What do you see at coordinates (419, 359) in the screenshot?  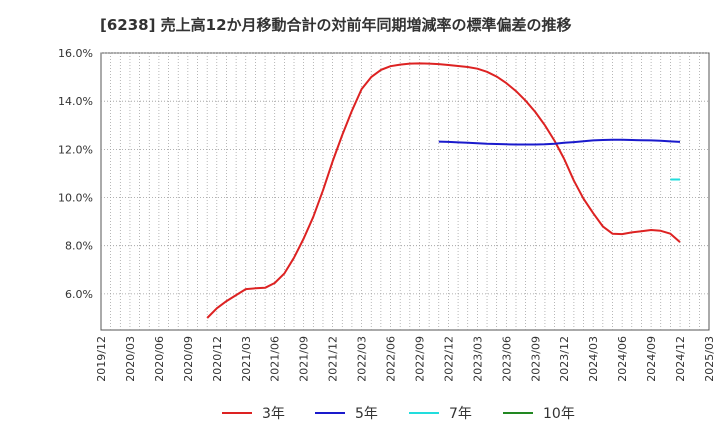 I see `x-tick-label: 2022/09` at bounding box center [419, 359].